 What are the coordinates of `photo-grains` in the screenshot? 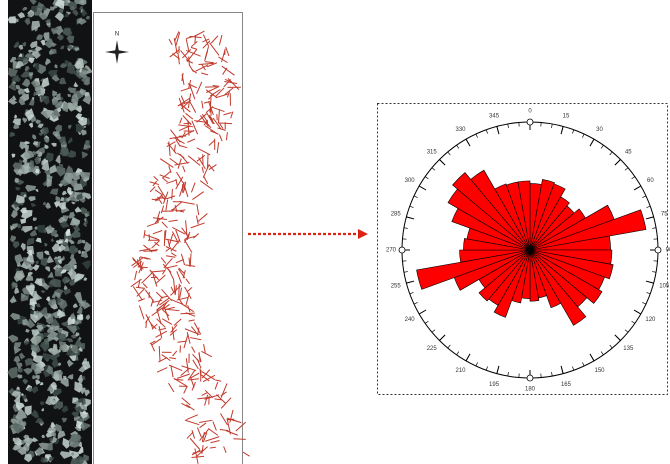 It's located at (50, 232).